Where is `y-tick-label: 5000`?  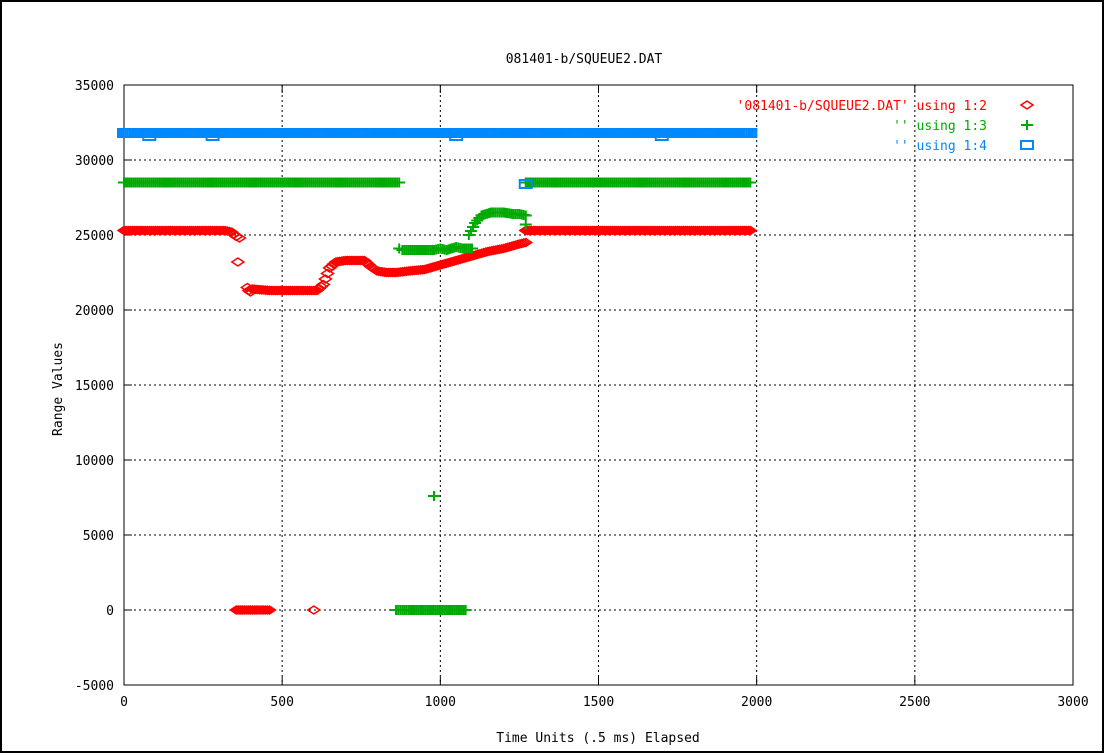 y-tick-label: 5000 is located at coordinates (98, 536).